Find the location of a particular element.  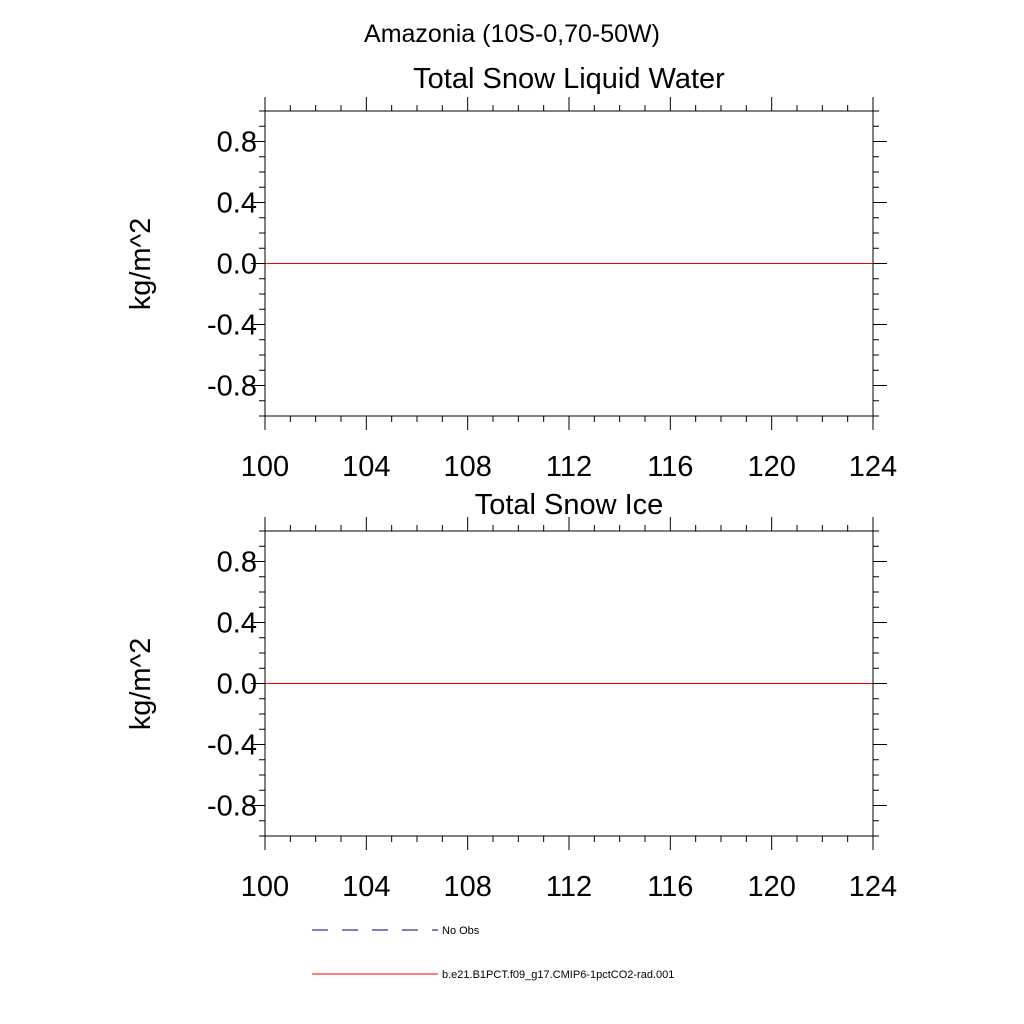

panel-title: Total Snow Liquid Water is located at coordinates (569, 79).